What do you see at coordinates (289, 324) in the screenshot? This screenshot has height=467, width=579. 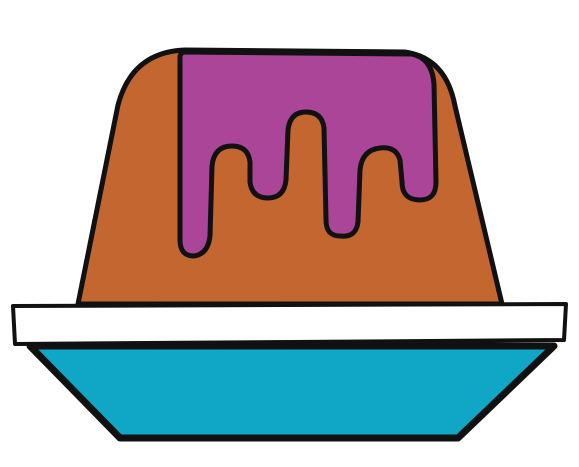 I see `plate-rim` at bounding box center [289, 324].